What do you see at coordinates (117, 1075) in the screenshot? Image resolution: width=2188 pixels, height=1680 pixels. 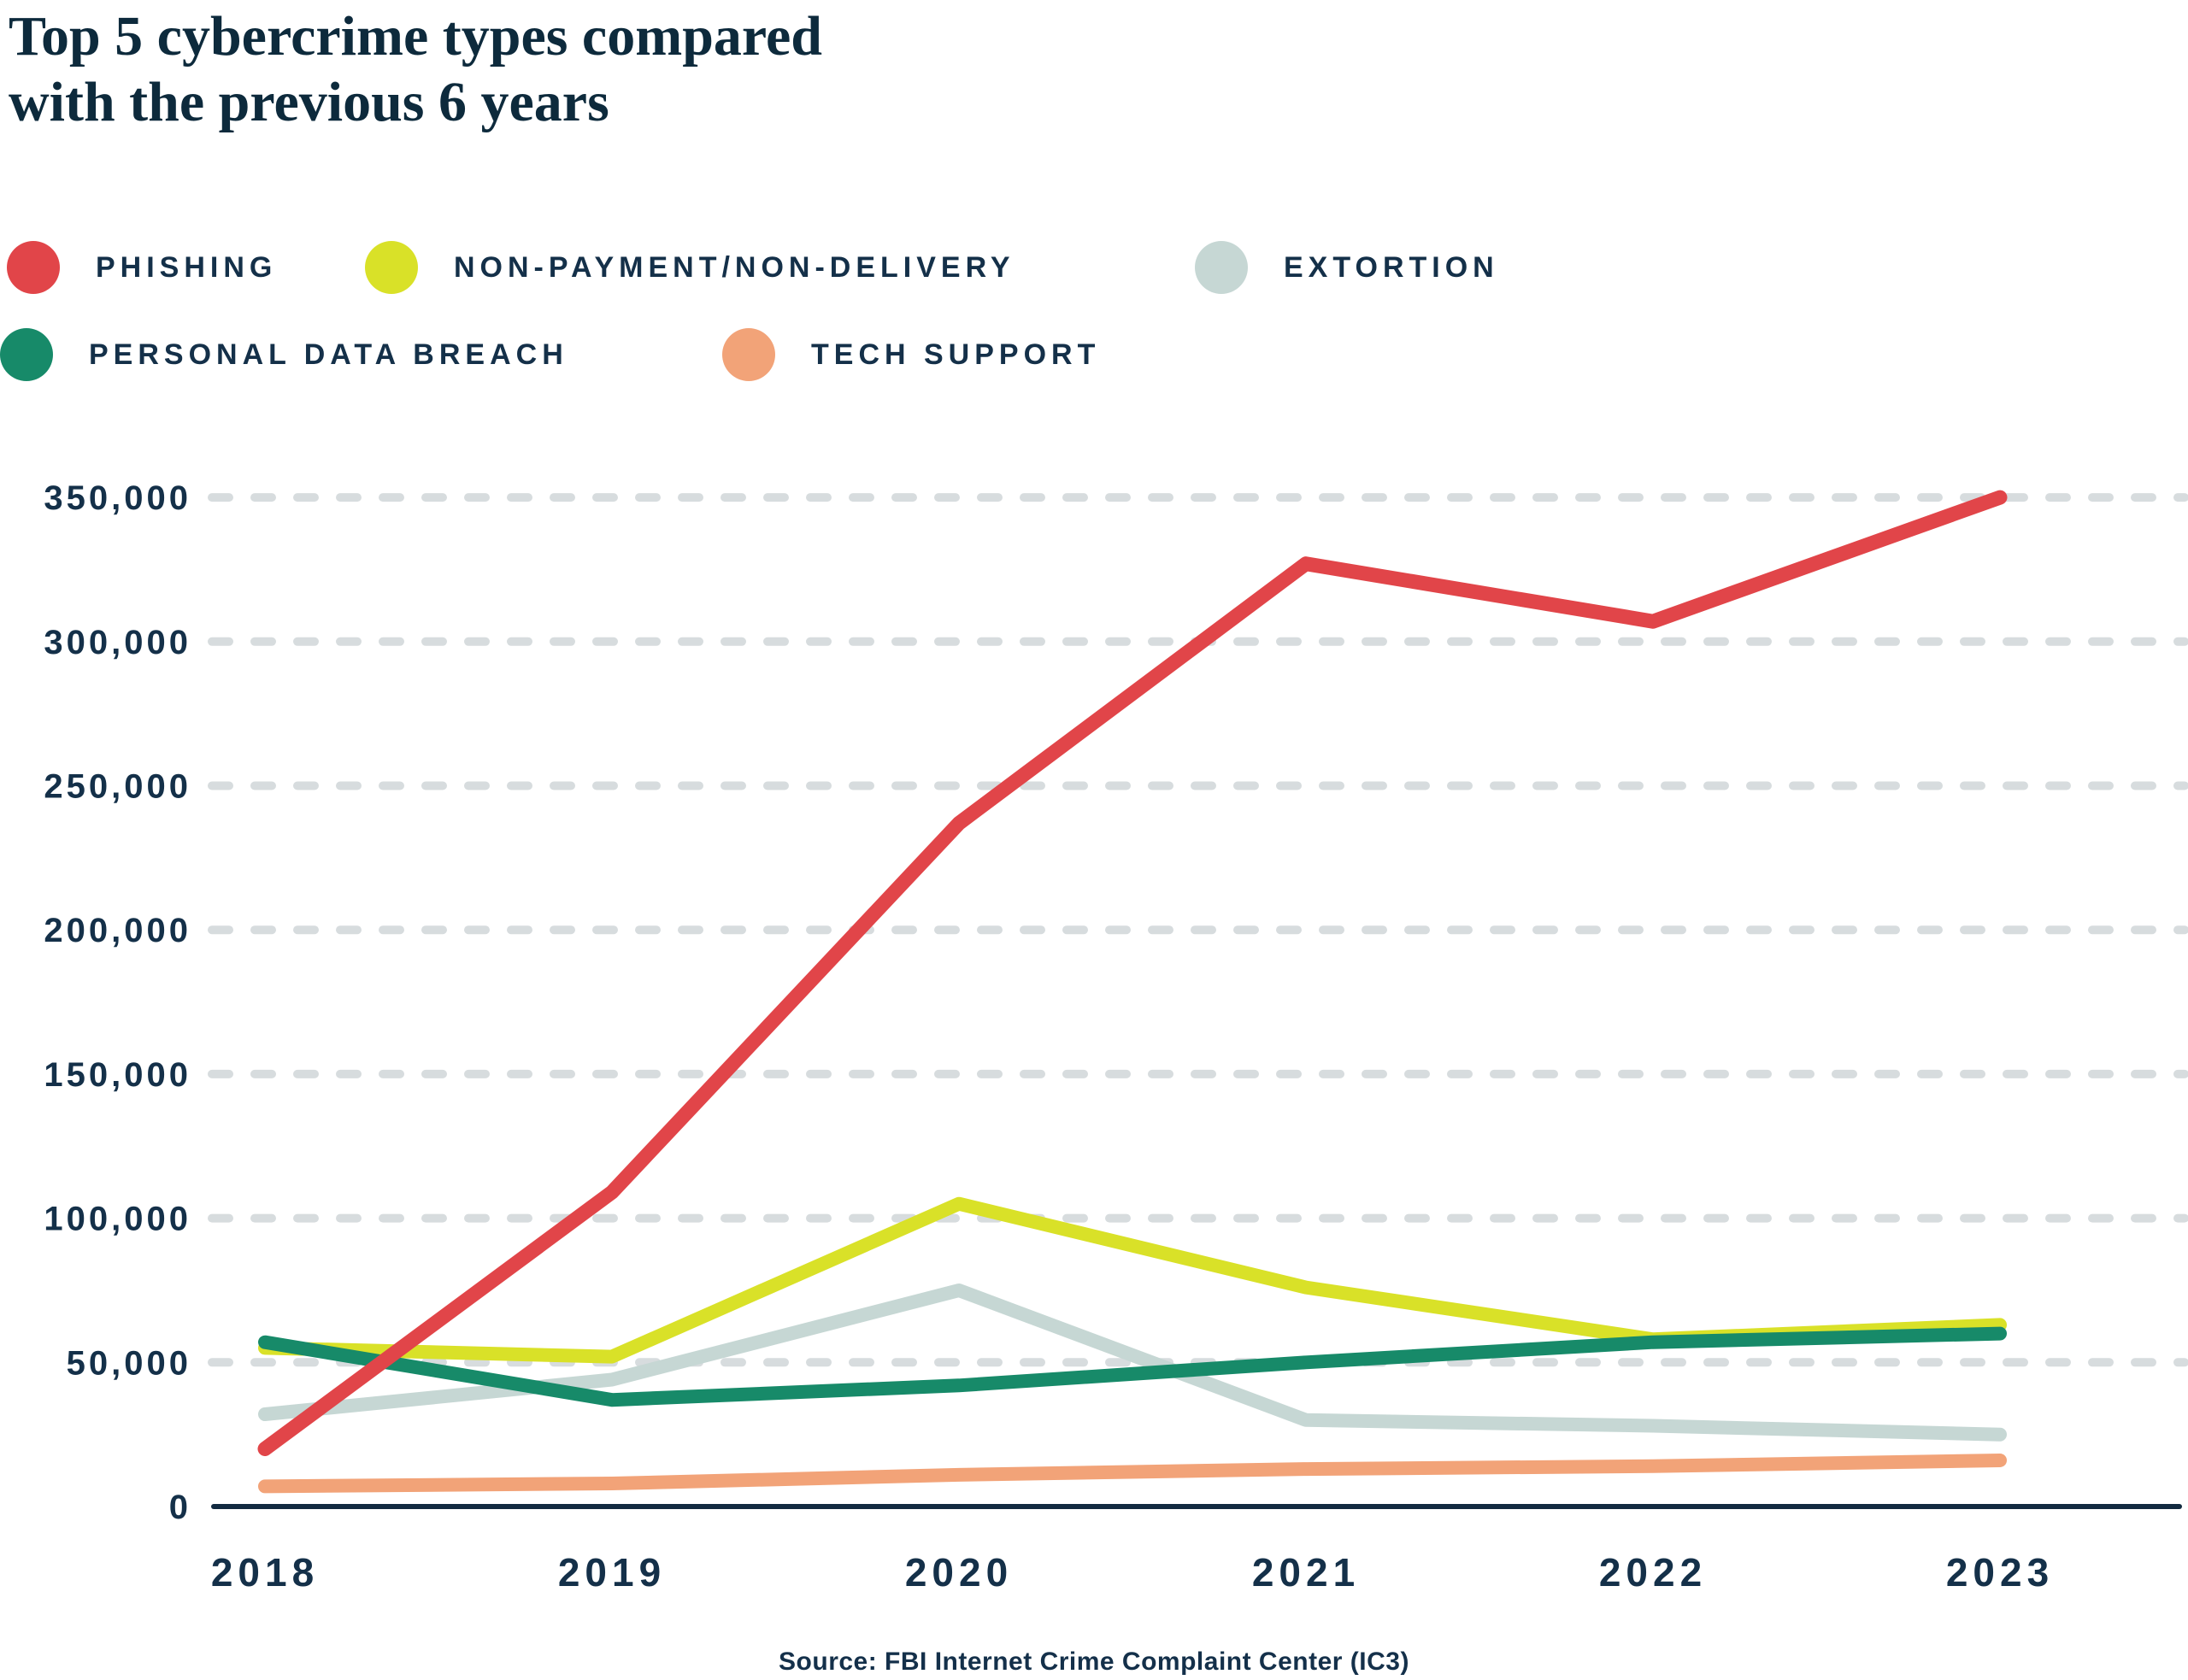 I see `y-axis-tick-label: 150,000` at bounding box center [117, 1075].